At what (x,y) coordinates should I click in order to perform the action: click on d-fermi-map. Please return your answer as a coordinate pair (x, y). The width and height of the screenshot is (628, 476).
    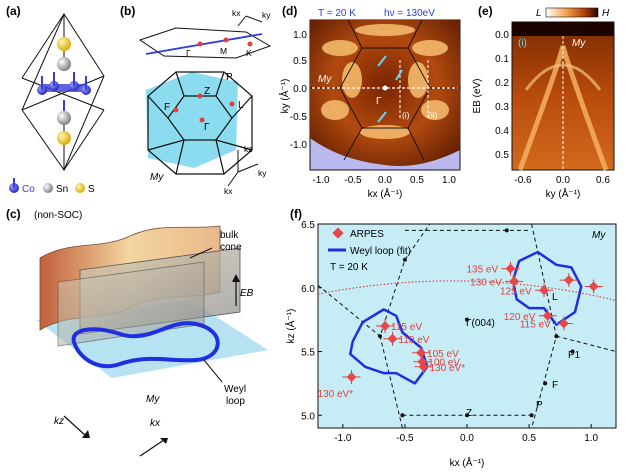
    Looking at the image, I should click on (385, 93).